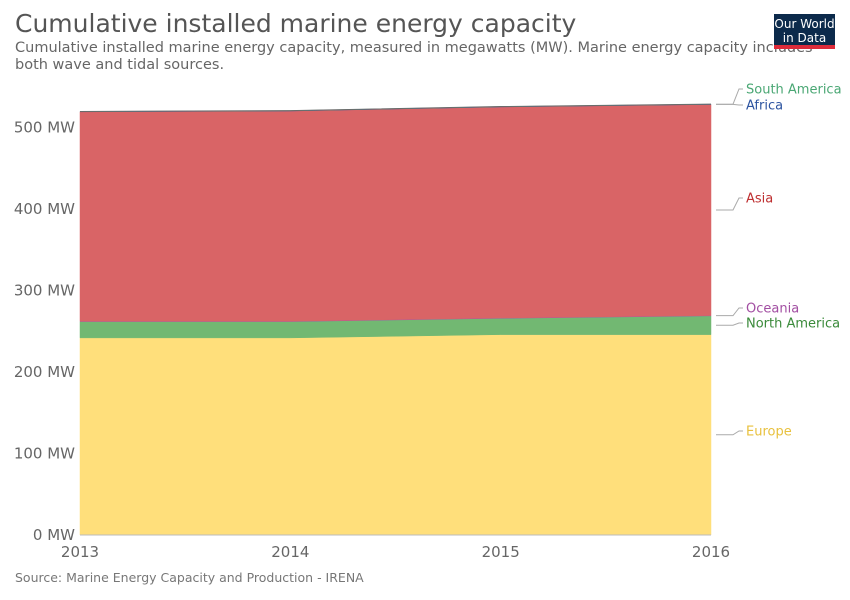 This screenshot has height=600, width=850. Describe the element at coordinates (54, 535) in the screenshot. I see `y-tick-label-0: 0 MW` at that location.